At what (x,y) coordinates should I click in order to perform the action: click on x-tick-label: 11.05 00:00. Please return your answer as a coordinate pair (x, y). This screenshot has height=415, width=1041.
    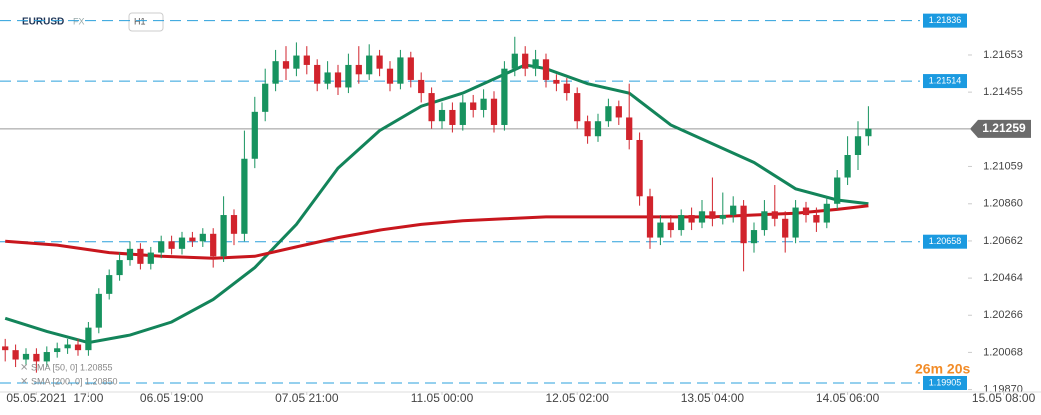
    Looking at the image, I should click on (442, 398).